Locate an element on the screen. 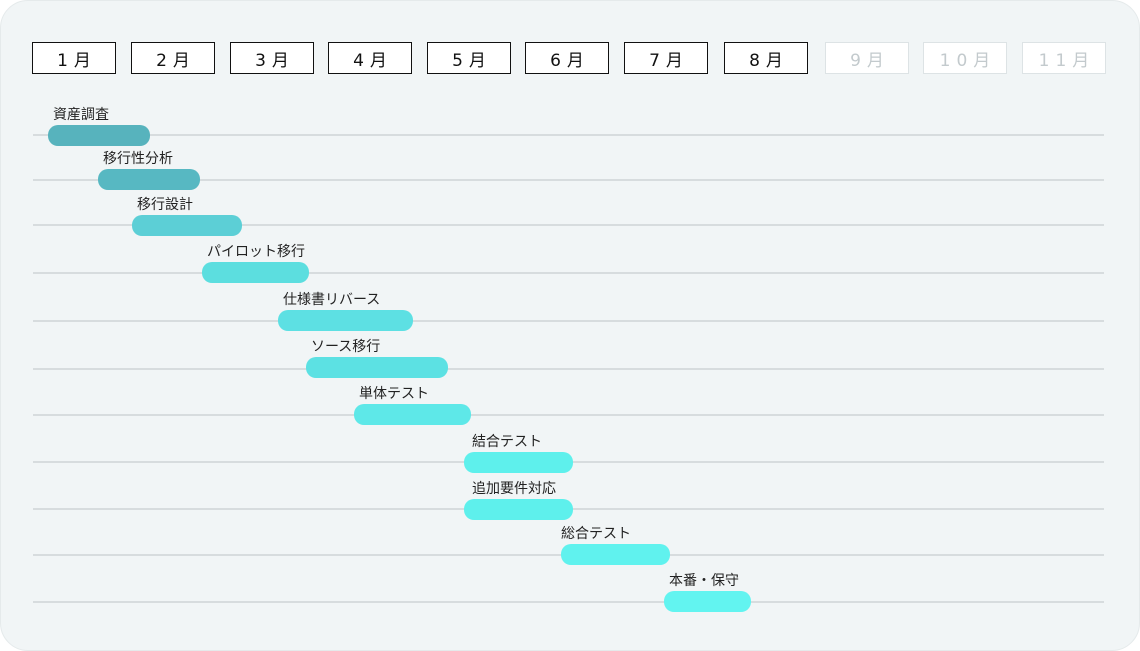 The height and width of the screenshot is (651, 1140). task-label: 移行設計 is located at coordinates (165, 205).